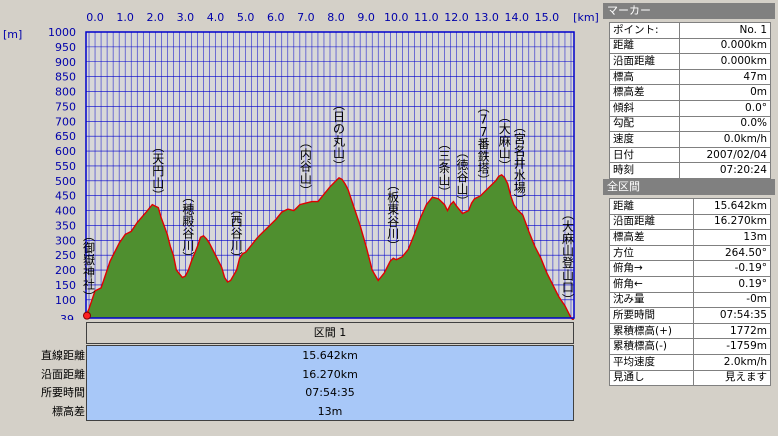  Describe the element at coordinates (732, 331) in the screenshot. I see `info-value: 1772m` at that location.